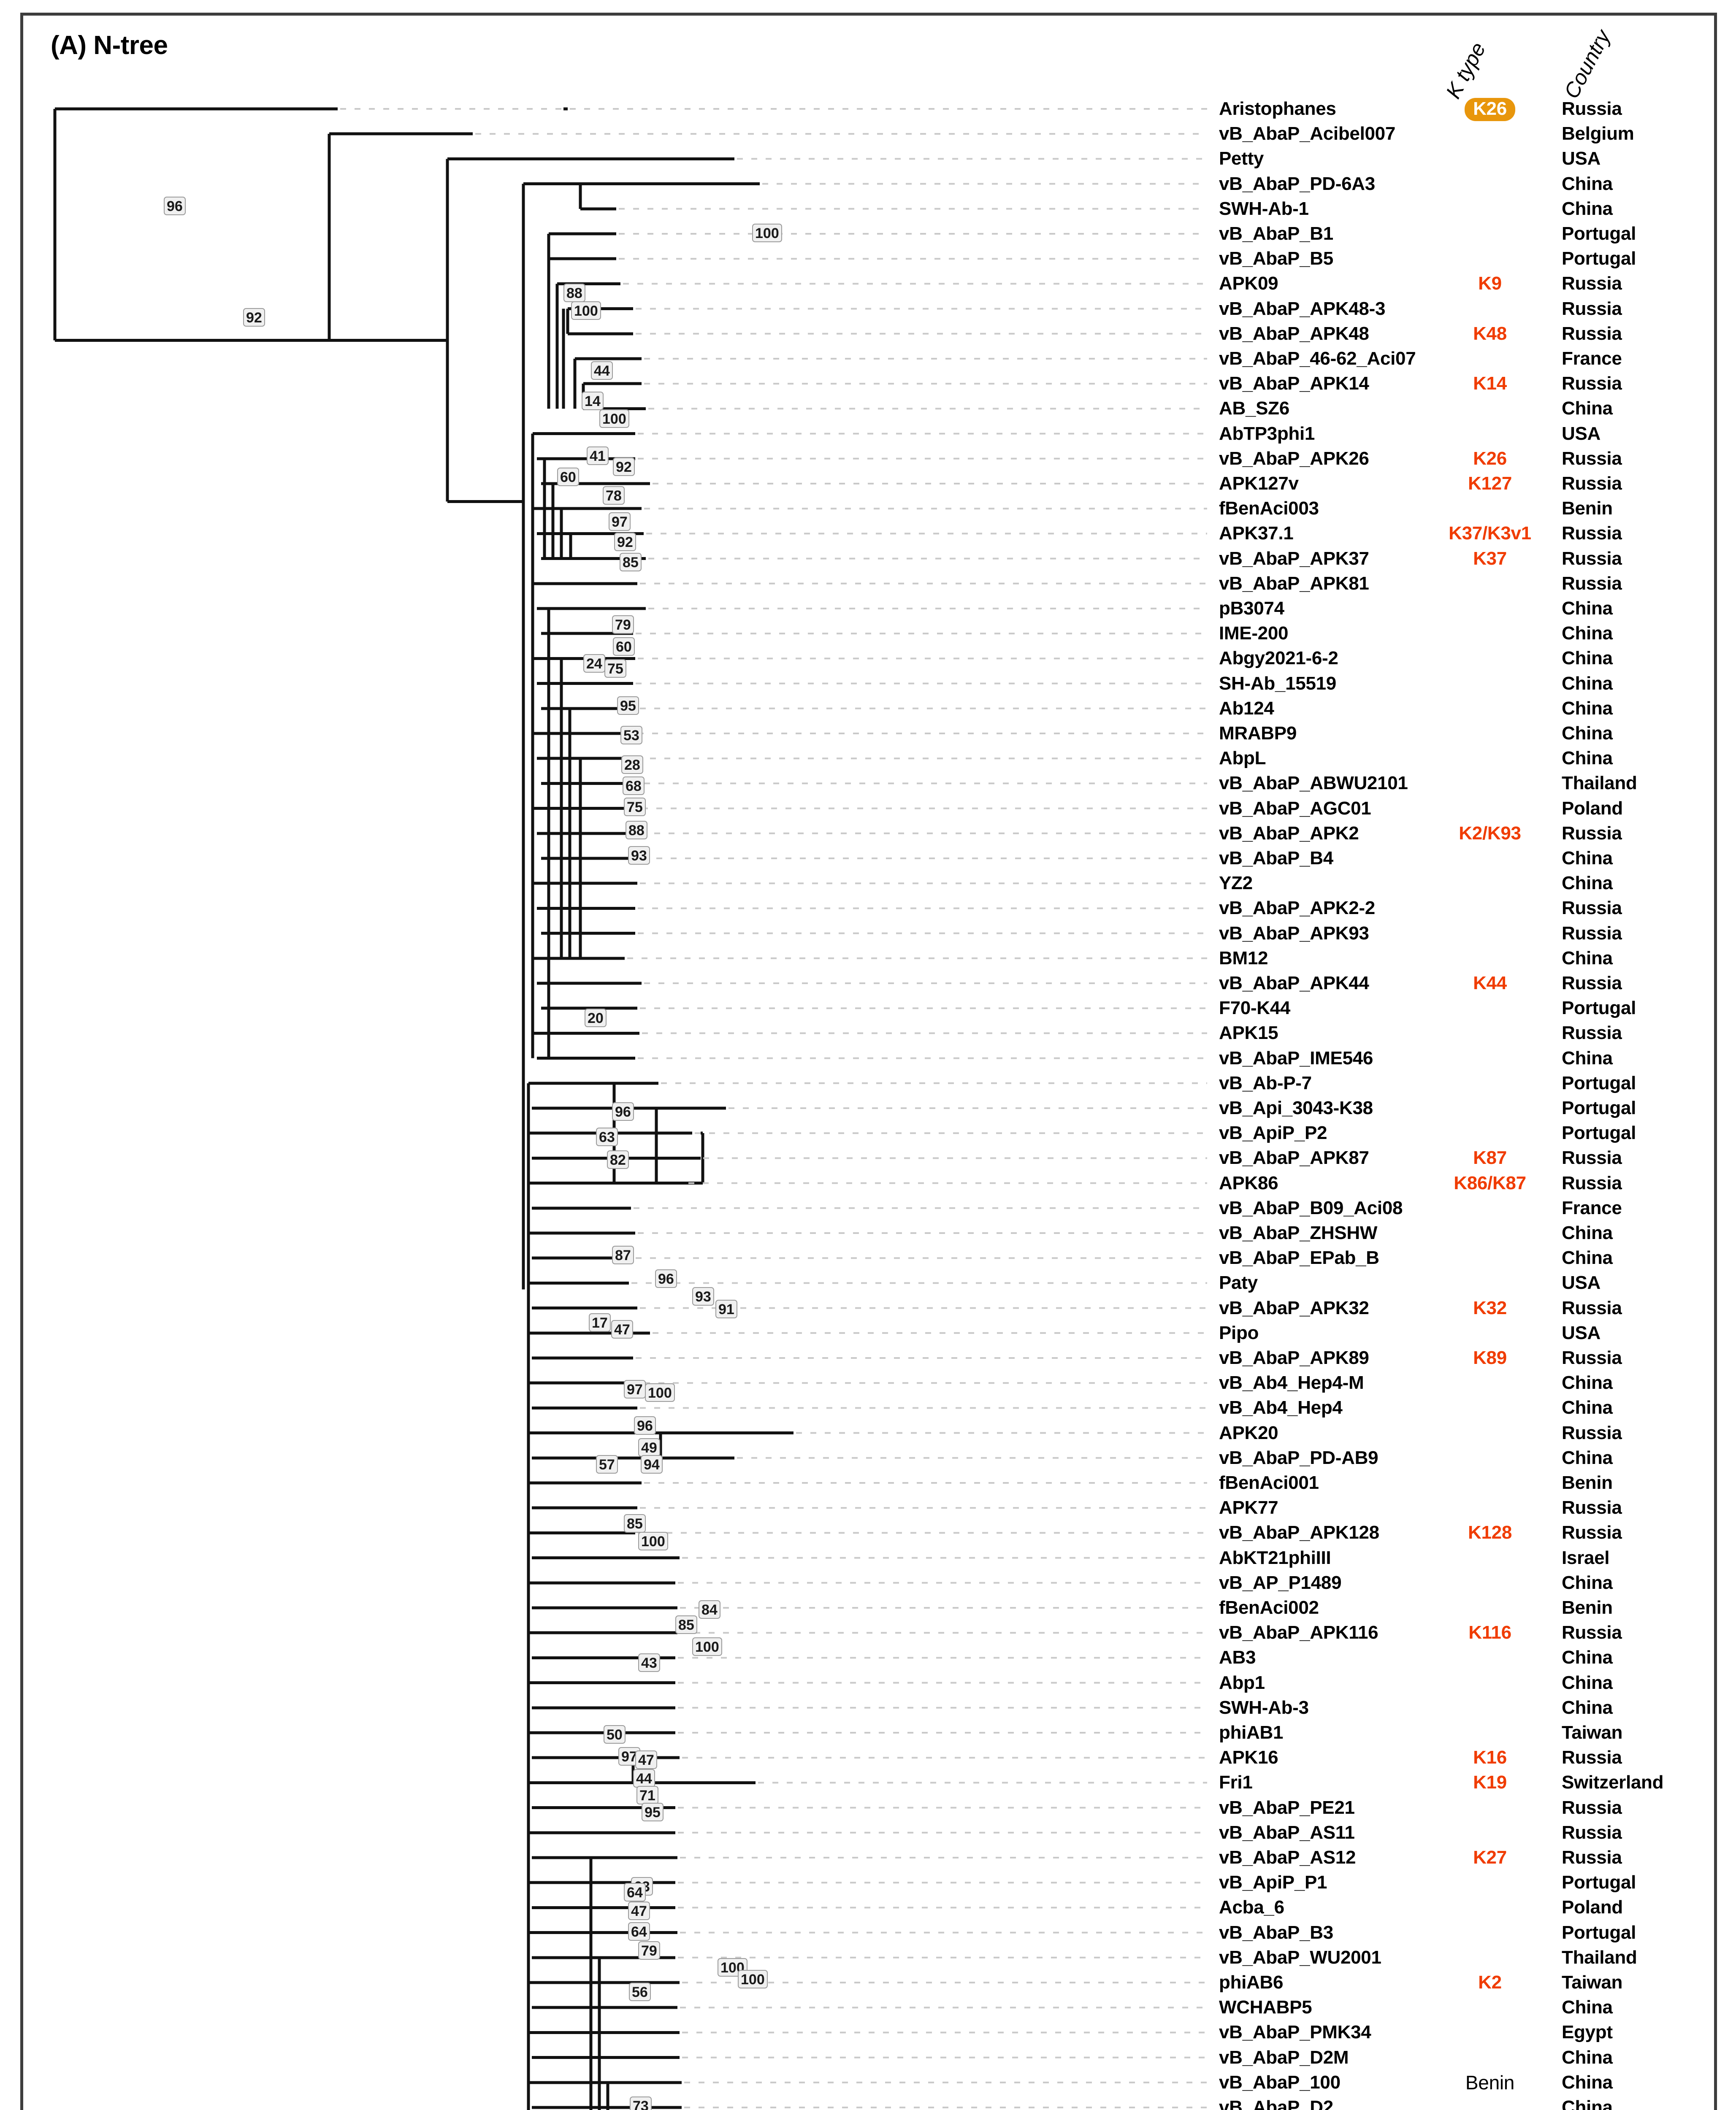 This screenshot has height=2110, width=1736. Describe the element at coordinates (1490, 1532) in the screenshot. I see `ktype-value: K128` at that location.